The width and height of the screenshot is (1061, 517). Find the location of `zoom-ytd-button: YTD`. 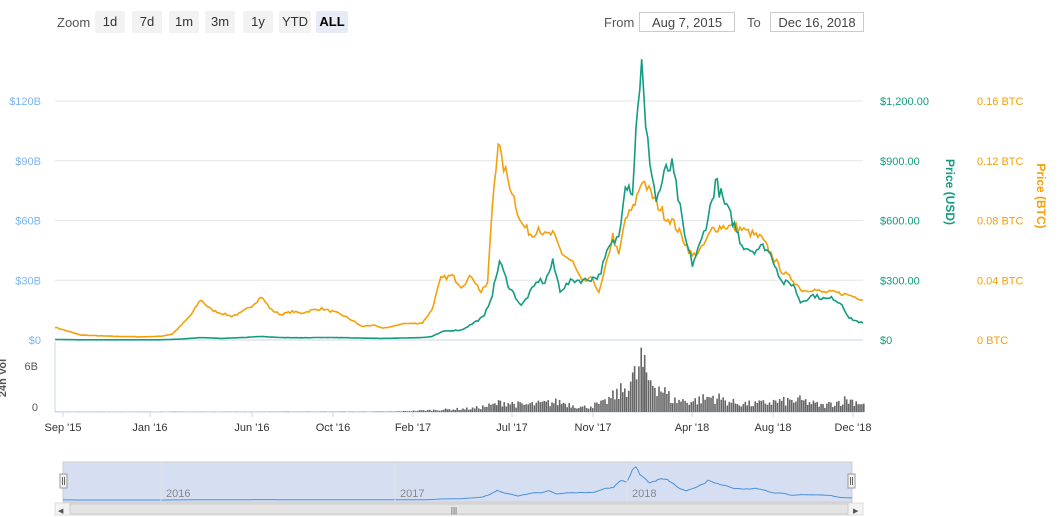

zoom-ytd-button: YTD is located at coordinates (295, 22).